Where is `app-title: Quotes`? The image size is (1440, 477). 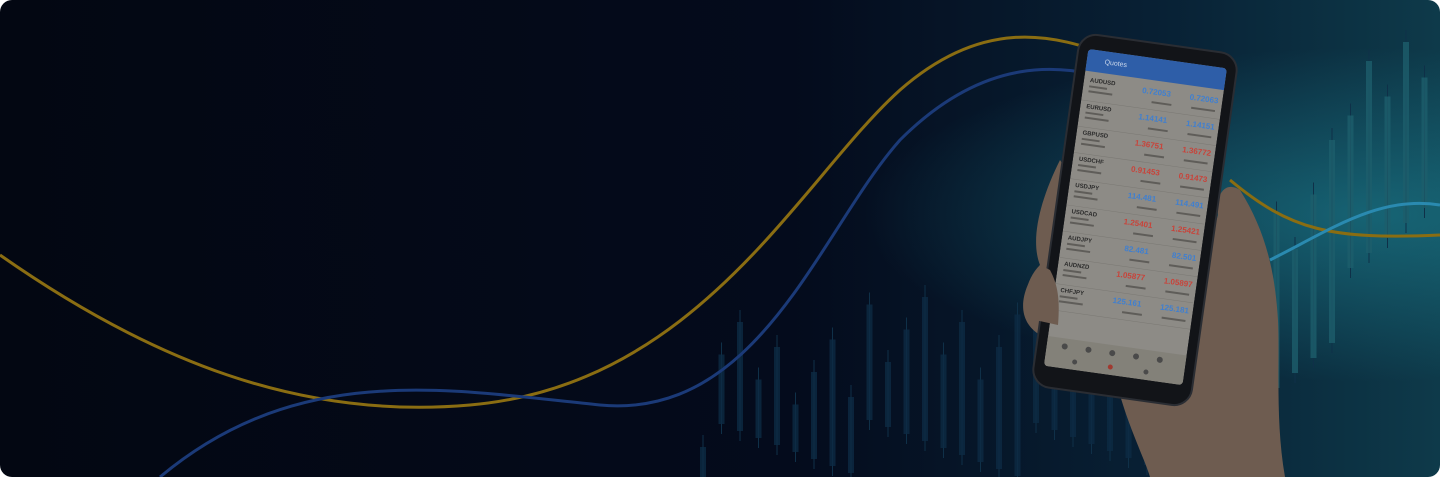 app-title: Quotes is located at coordinates (1116, 64).